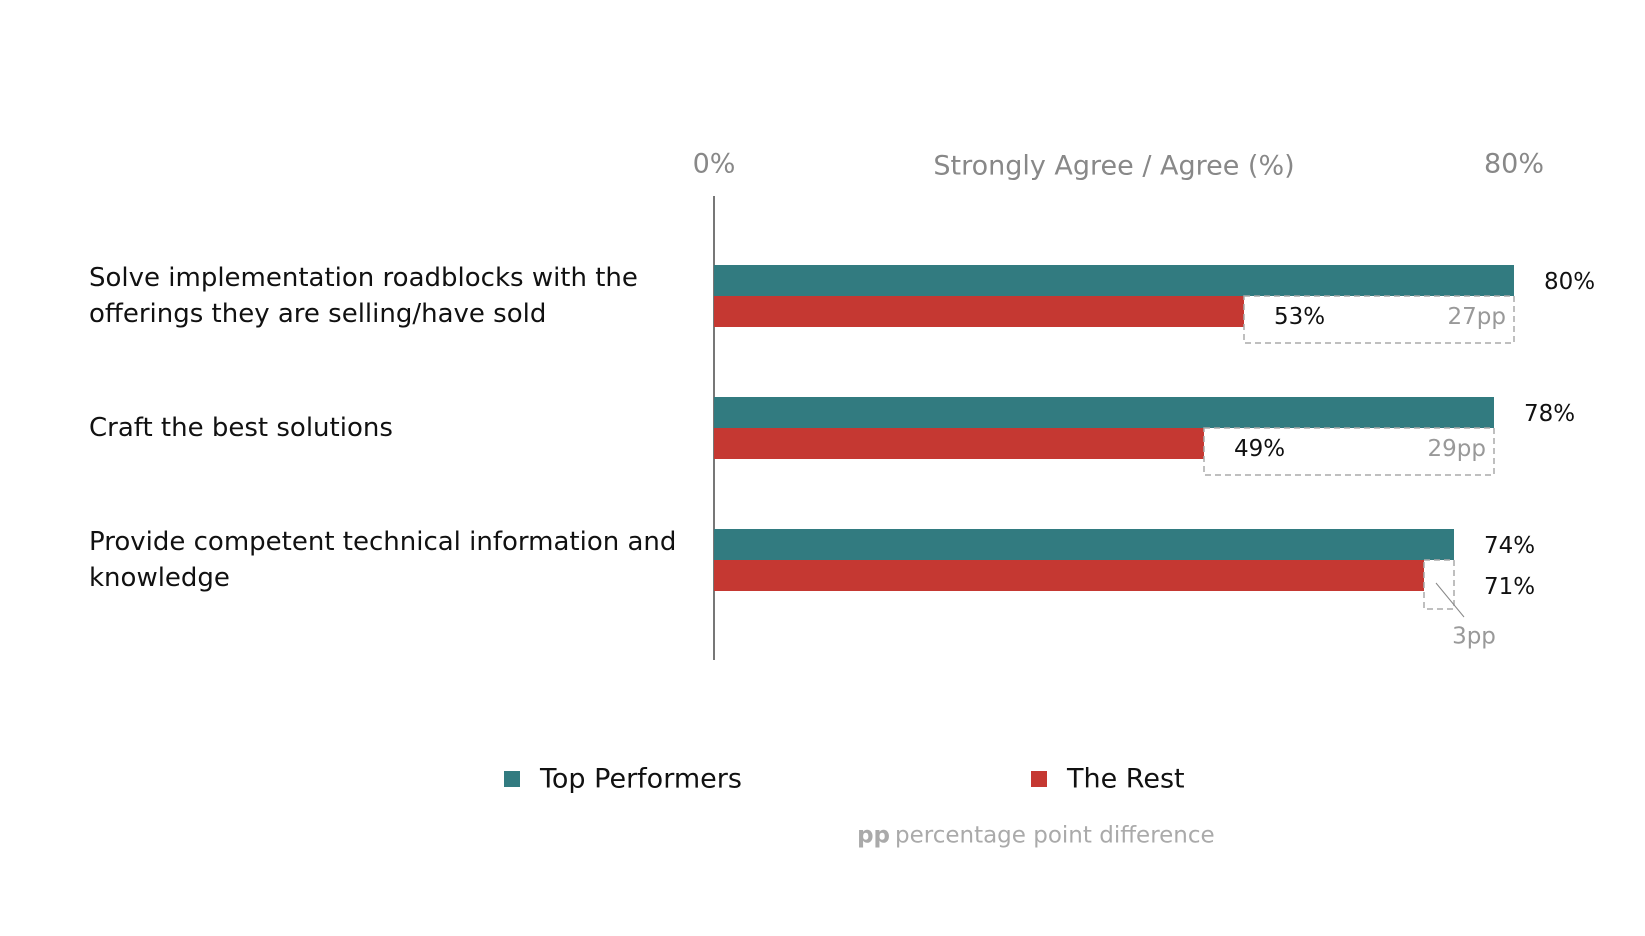 The height and width of the screenshot is (936, 1645). What do you see at coordinates (1259, 449) in the screenshot?
I see `value-label: 49%` at bounding box center [1259, 449].